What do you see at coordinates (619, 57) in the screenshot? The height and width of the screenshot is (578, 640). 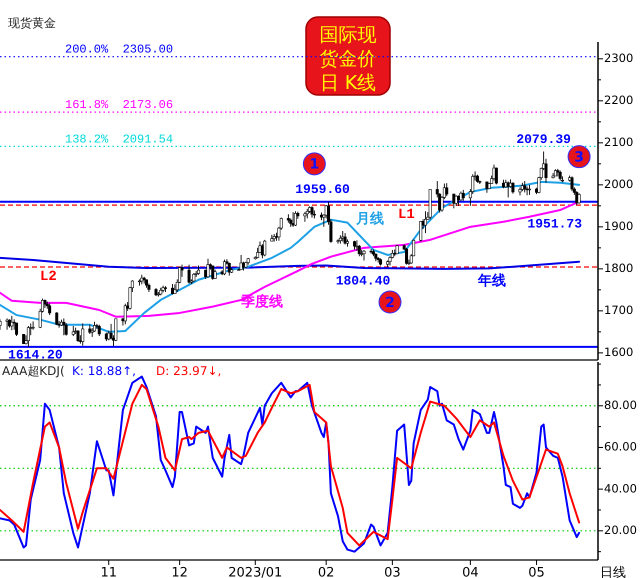 I see `y-tick-label: 2300` at bounding box center [619, 57].